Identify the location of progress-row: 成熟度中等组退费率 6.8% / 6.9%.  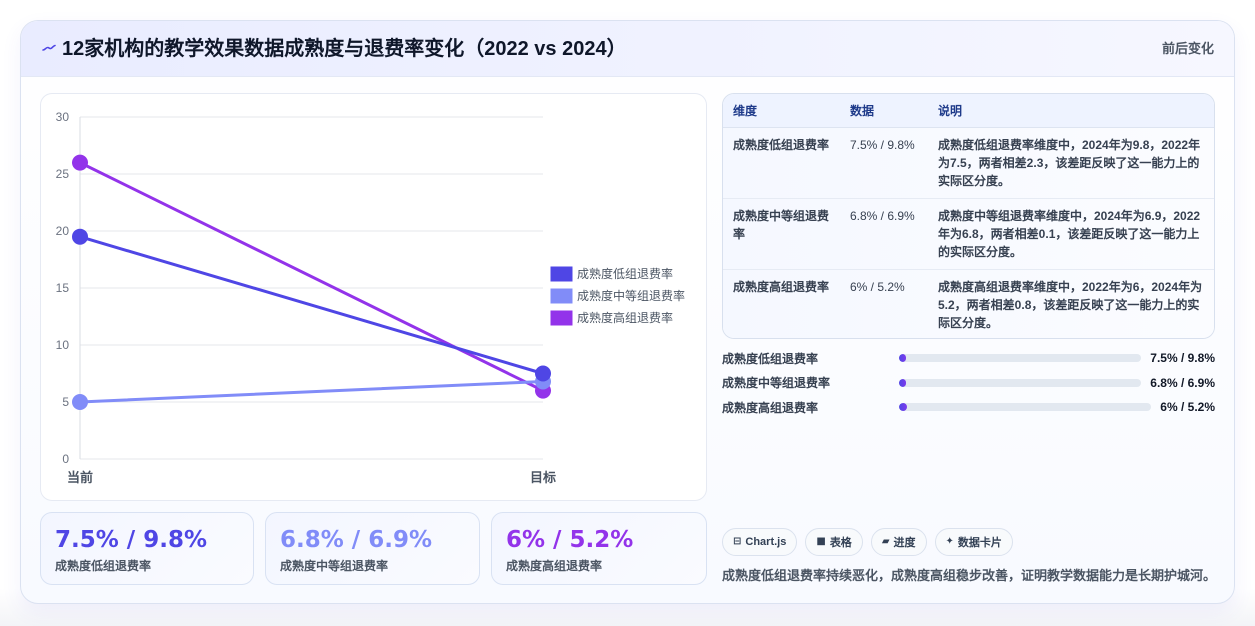
(968, 383).